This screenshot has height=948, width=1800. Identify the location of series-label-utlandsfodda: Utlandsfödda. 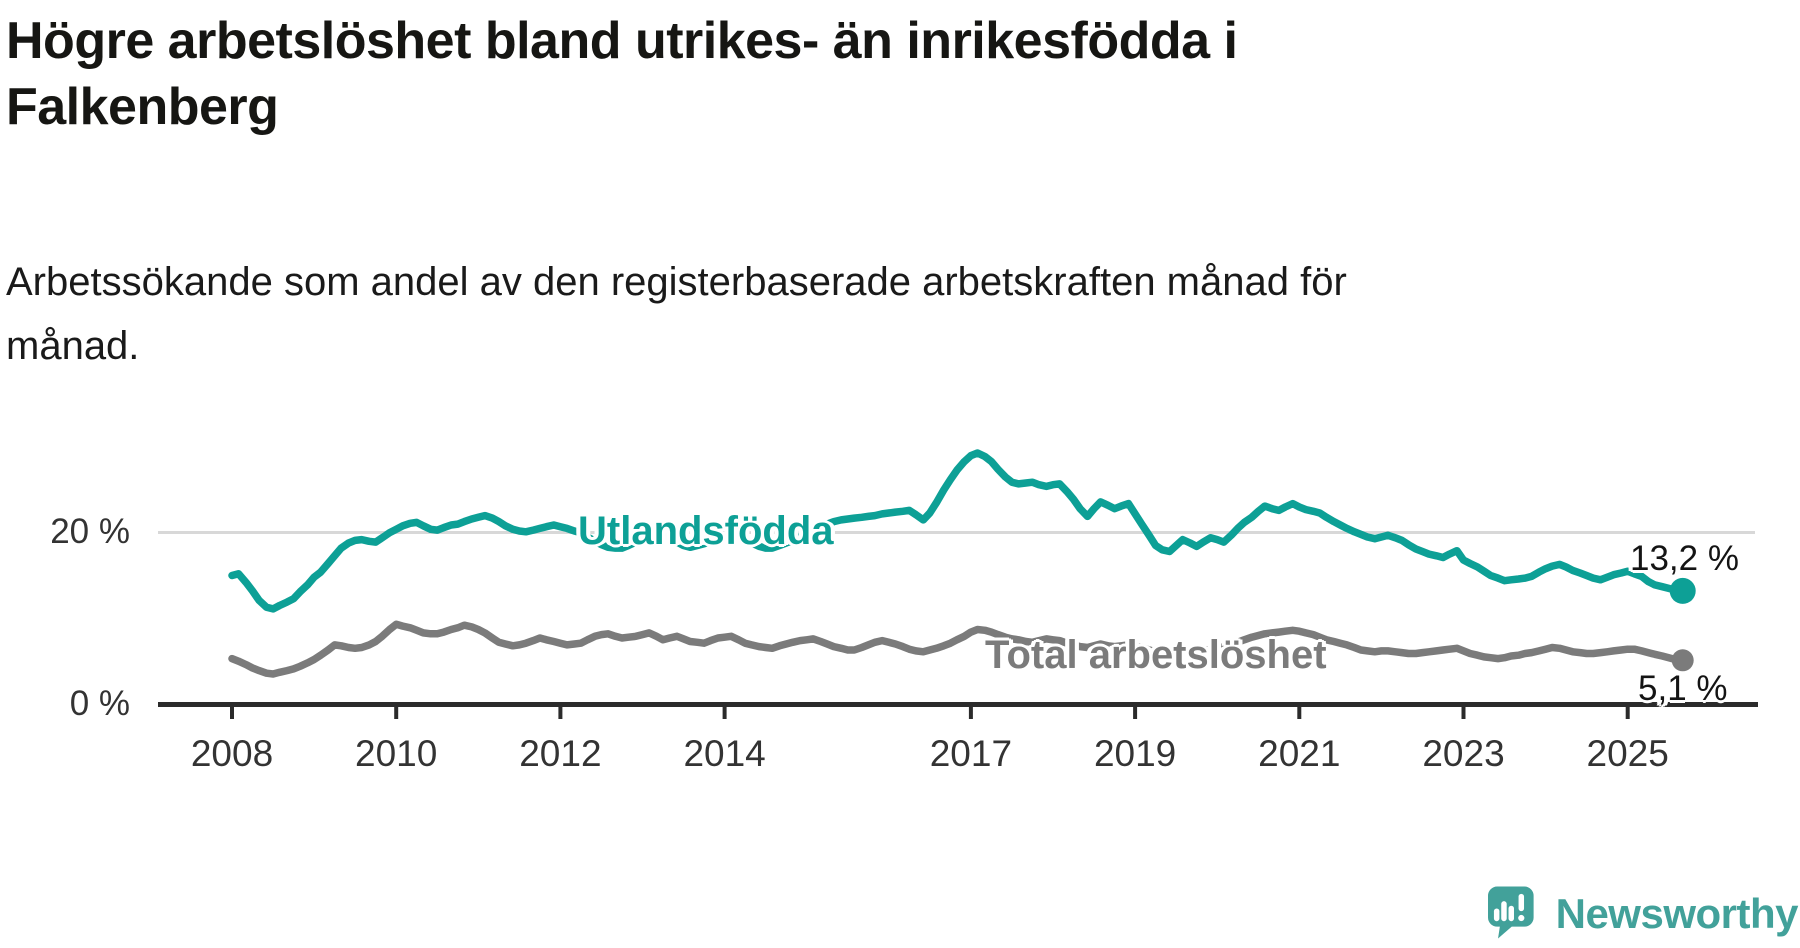
(706, 531).